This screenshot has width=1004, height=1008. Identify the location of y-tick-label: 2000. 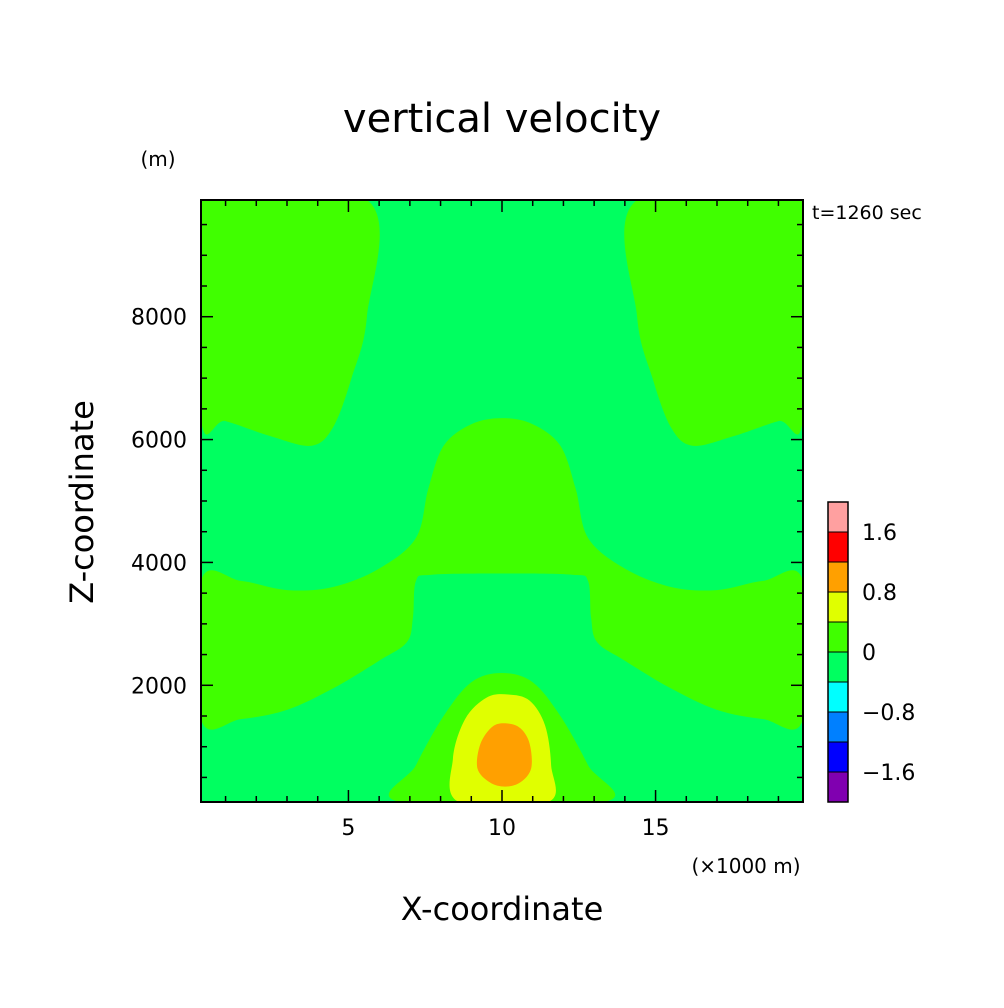
(159, 686).